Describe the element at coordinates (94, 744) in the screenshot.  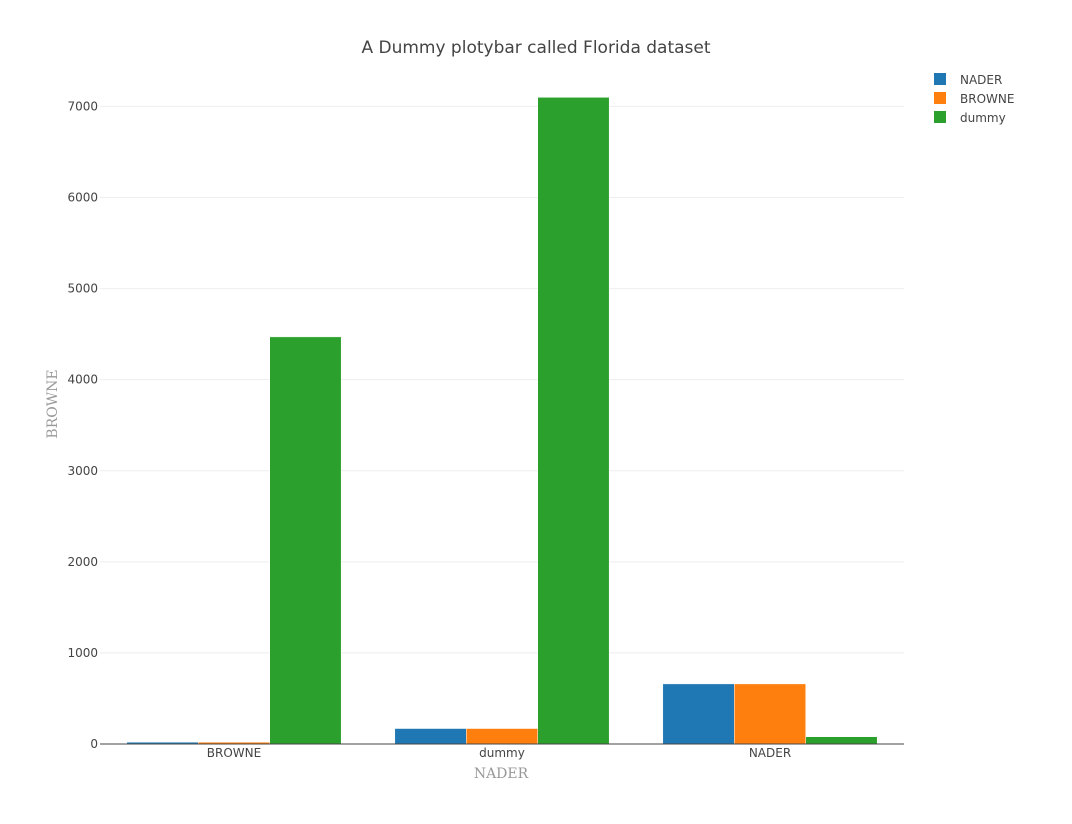
I see `y-tick-label: 0` at that location.